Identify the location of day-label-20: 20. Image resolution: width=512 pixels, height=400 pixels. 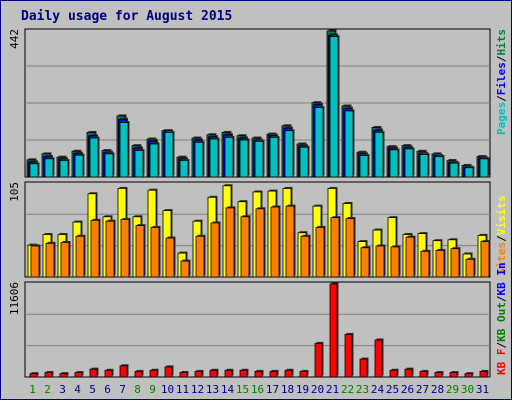
(317, 389).